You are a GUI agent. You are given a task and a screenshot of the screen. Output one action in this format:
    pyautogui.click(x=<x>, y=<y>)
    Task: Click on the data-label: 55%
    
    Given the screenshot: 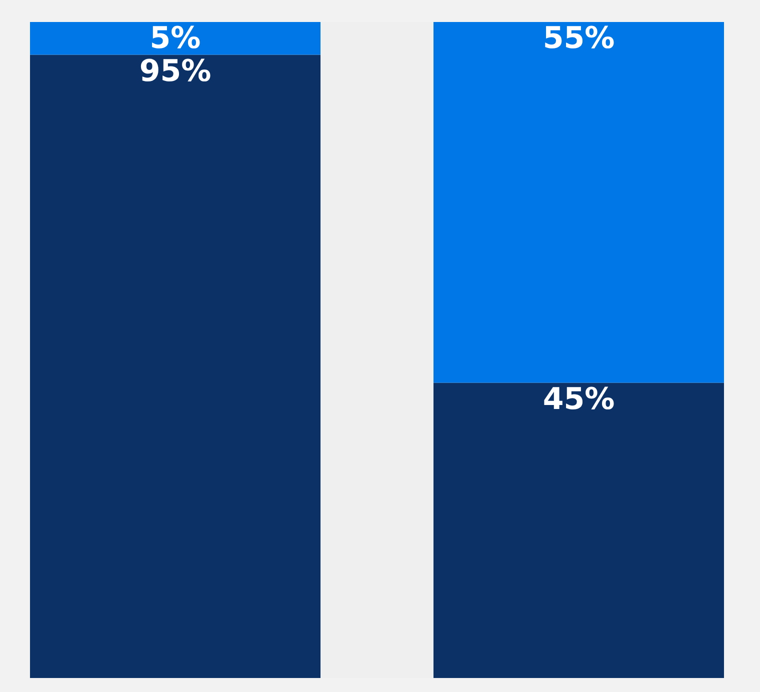 What is the action you would take?
    pyautogui.click(x=578, y=38)
    